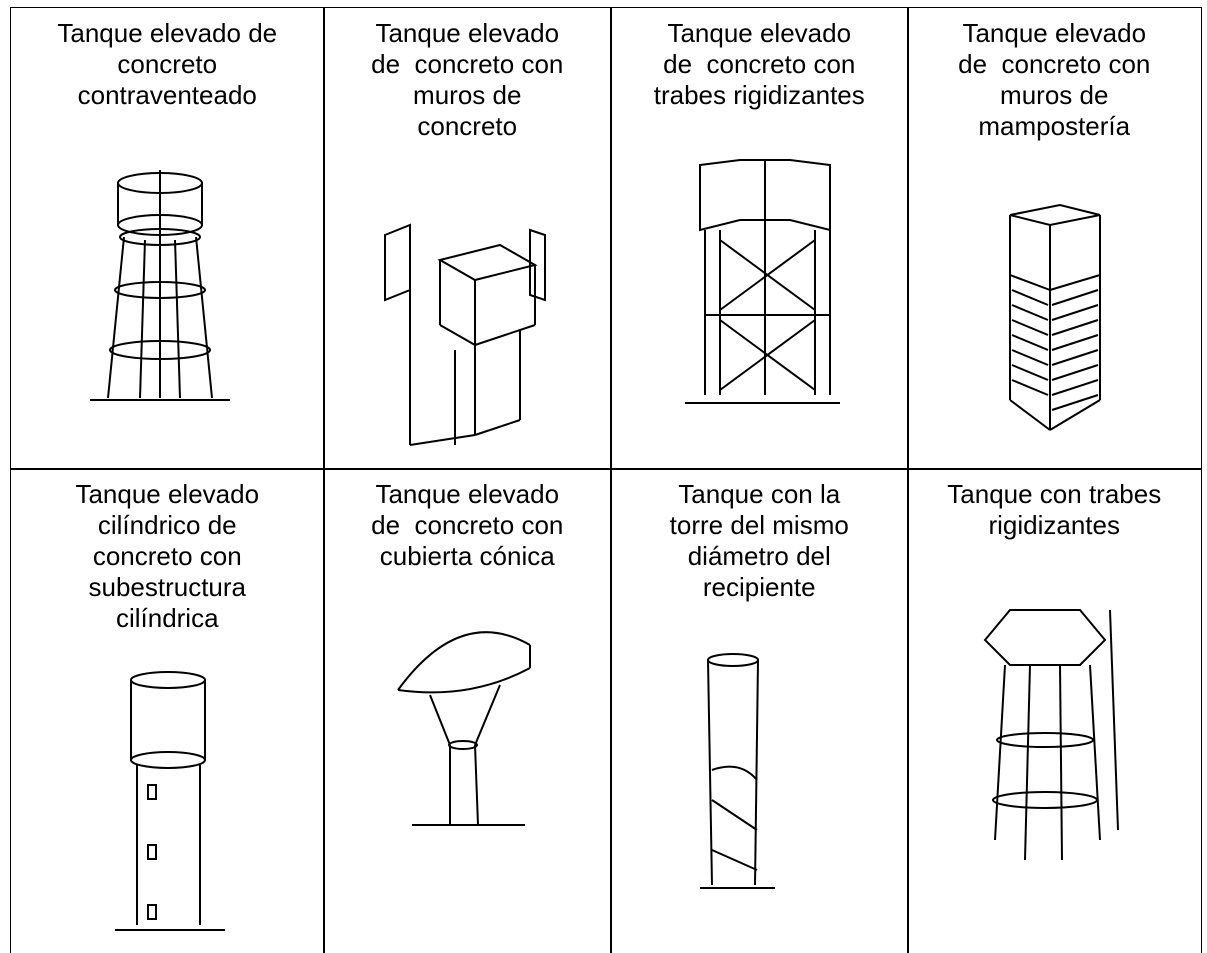  I want to click on drawing-masonry-block, so click(1055, 317).